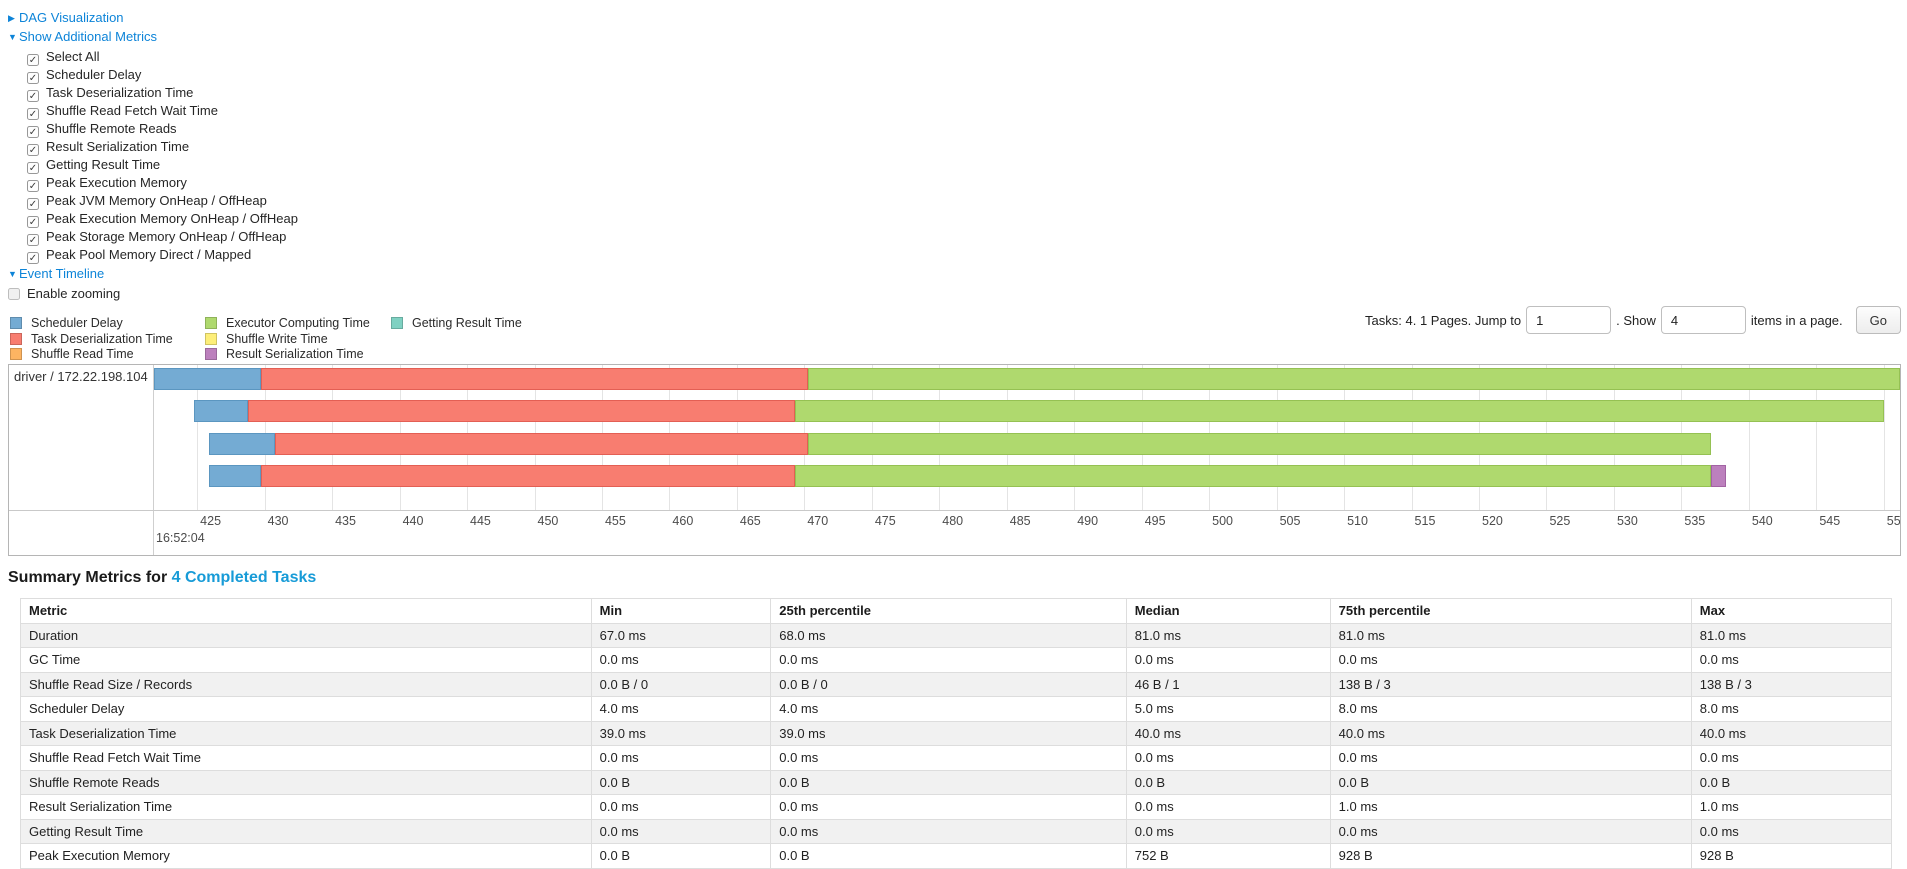 This screenshot has height=869, width=1907. What do you see at coordinates (1290, 521) in the screenshot?
I see `axis-tick-label: 505` at bounding box center [1290, 521].